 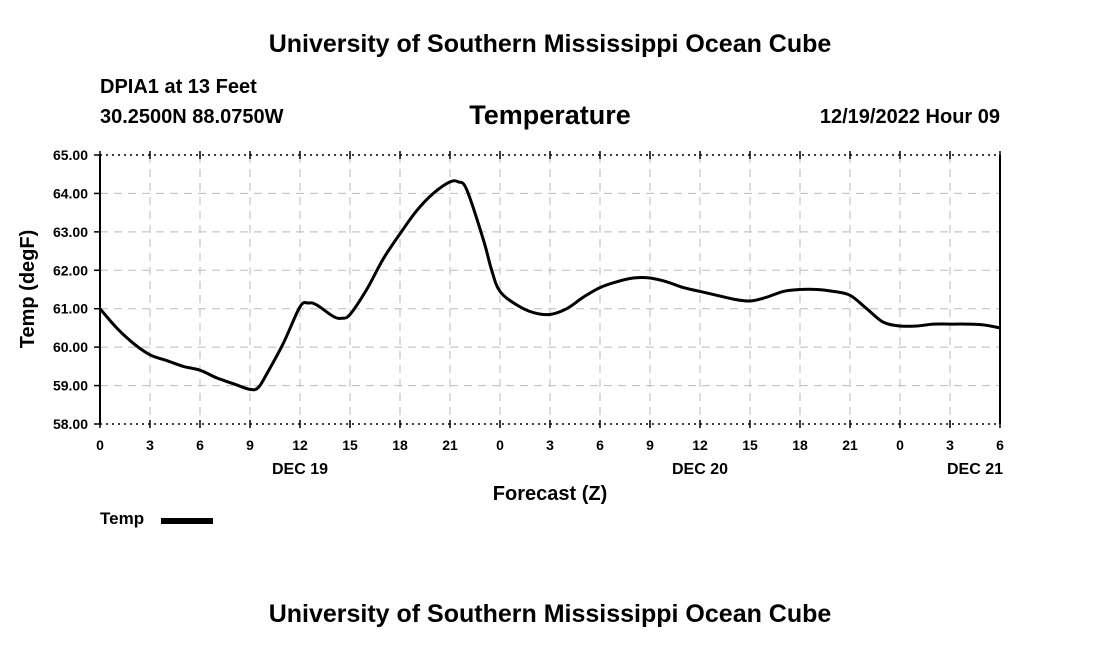 What do you see at coordinates (909, 117) in the screenshot?
I see `datetime-label: 12/19/2022 Hour 09` at bounding box center [909, 117].